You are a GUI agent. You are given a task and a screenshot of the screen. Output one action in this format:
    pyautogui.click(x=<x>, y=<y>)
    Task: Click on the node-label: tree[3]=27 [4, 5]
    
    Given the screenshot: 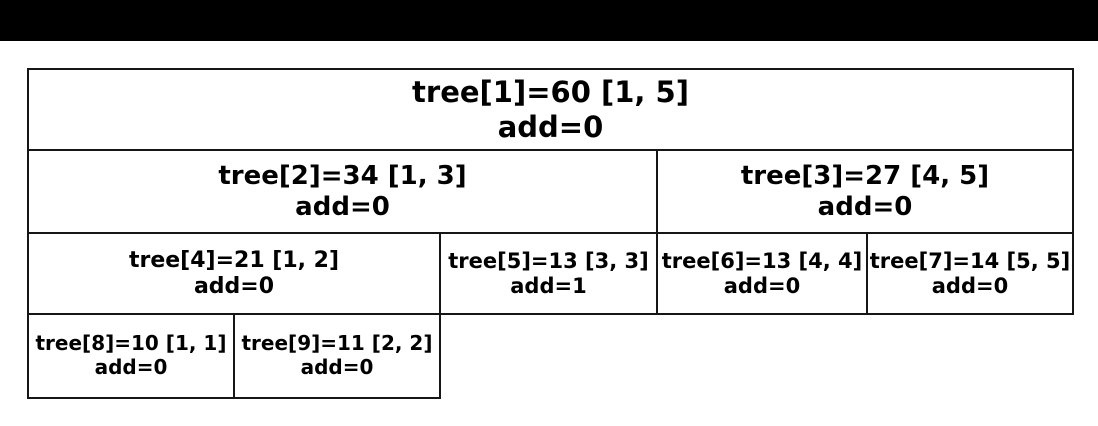 What is the action you would take?
    pyautogui.click(x=865, y=175)
    